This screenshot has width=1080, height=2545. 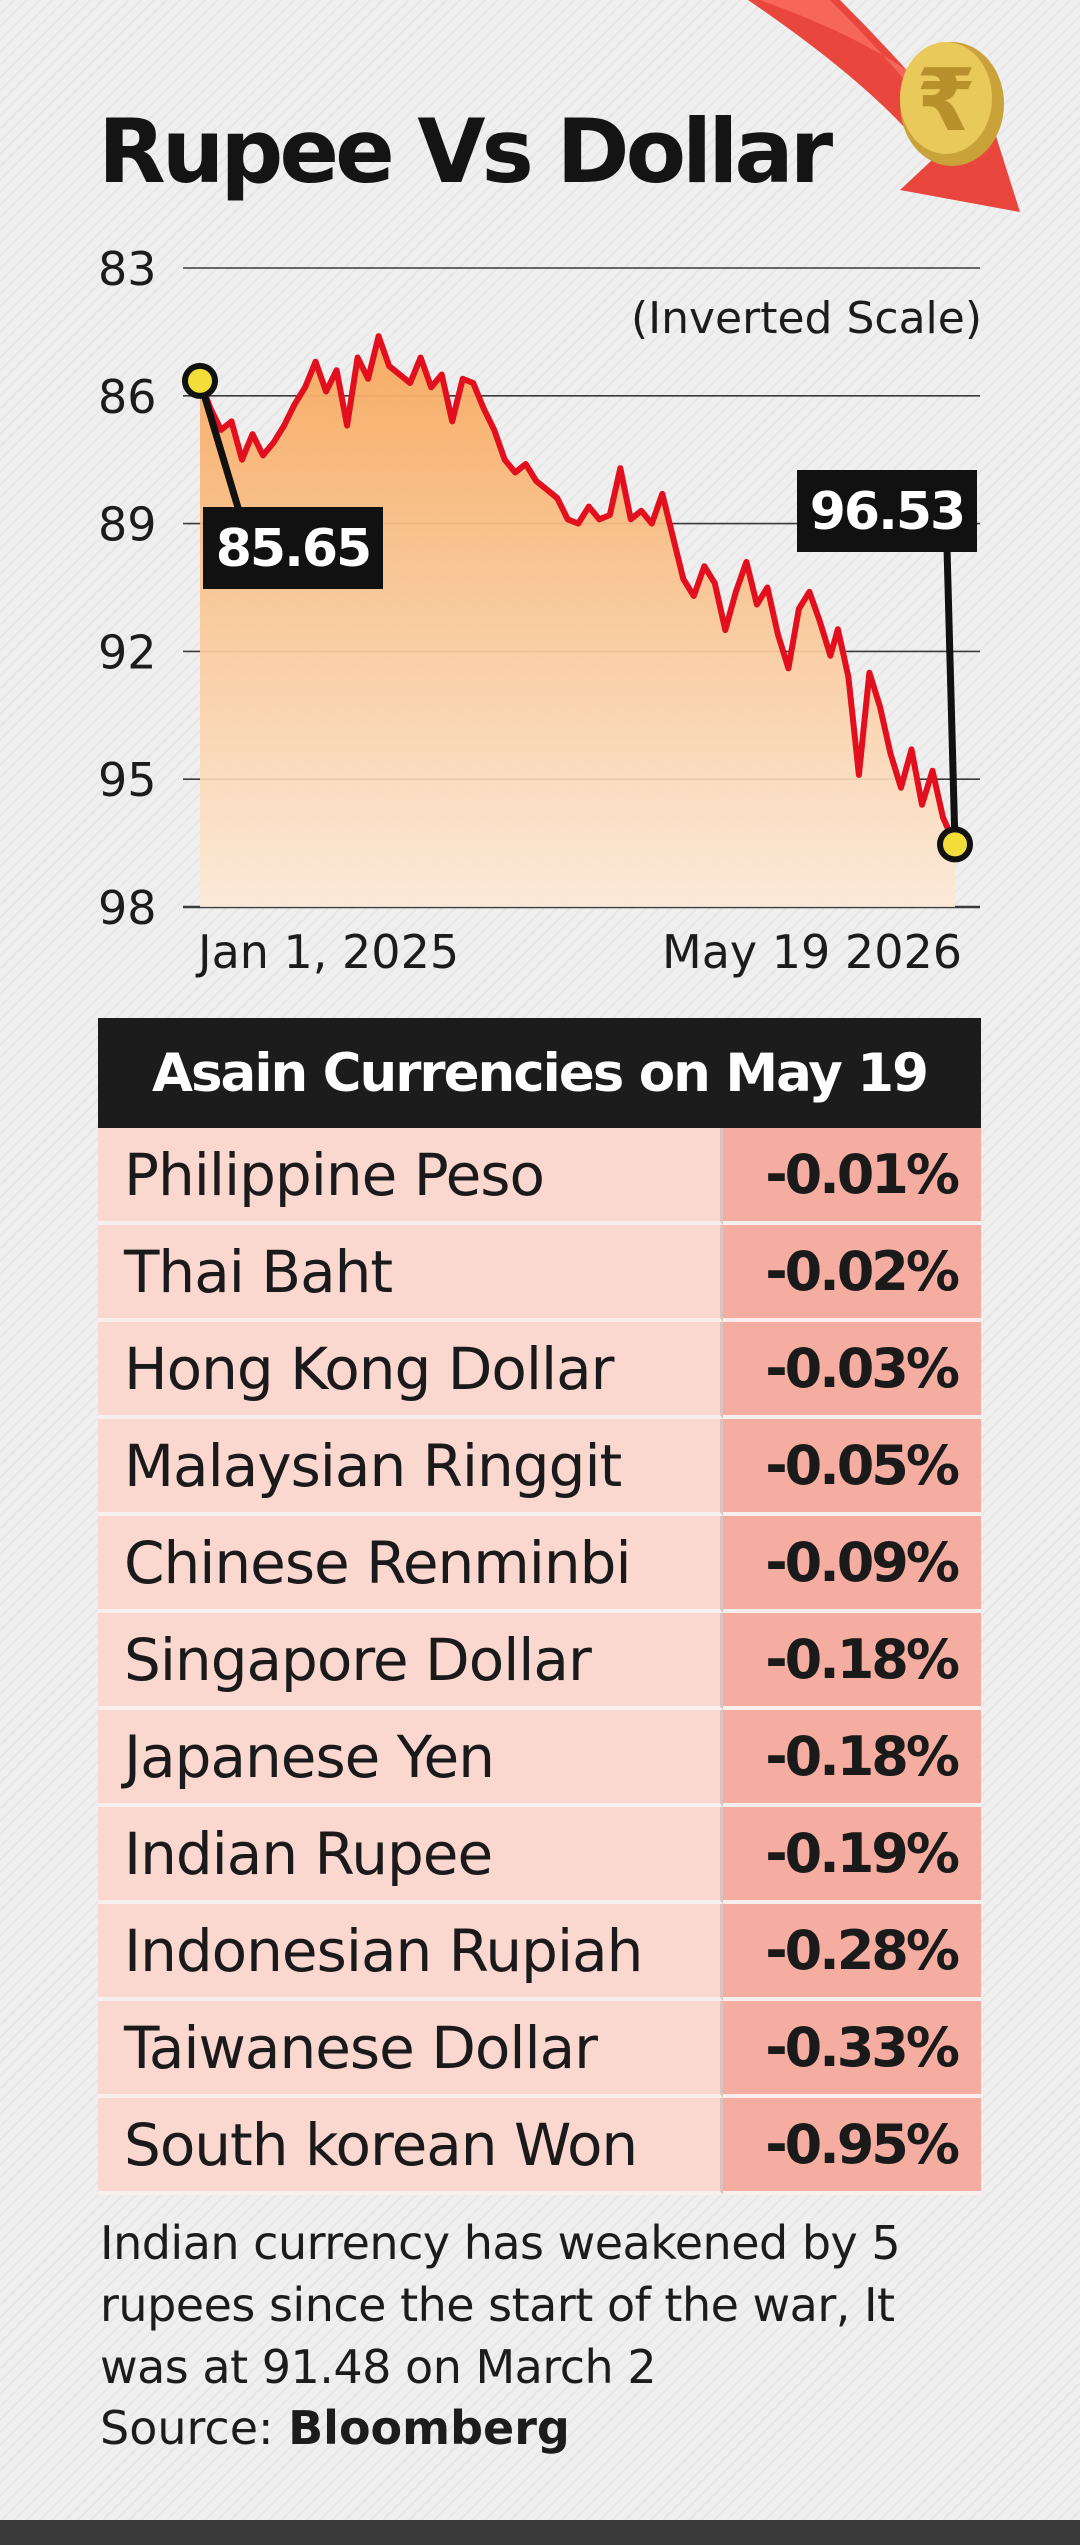 I want to click on annotation-label: 96.53, so click(x=887, y=512).